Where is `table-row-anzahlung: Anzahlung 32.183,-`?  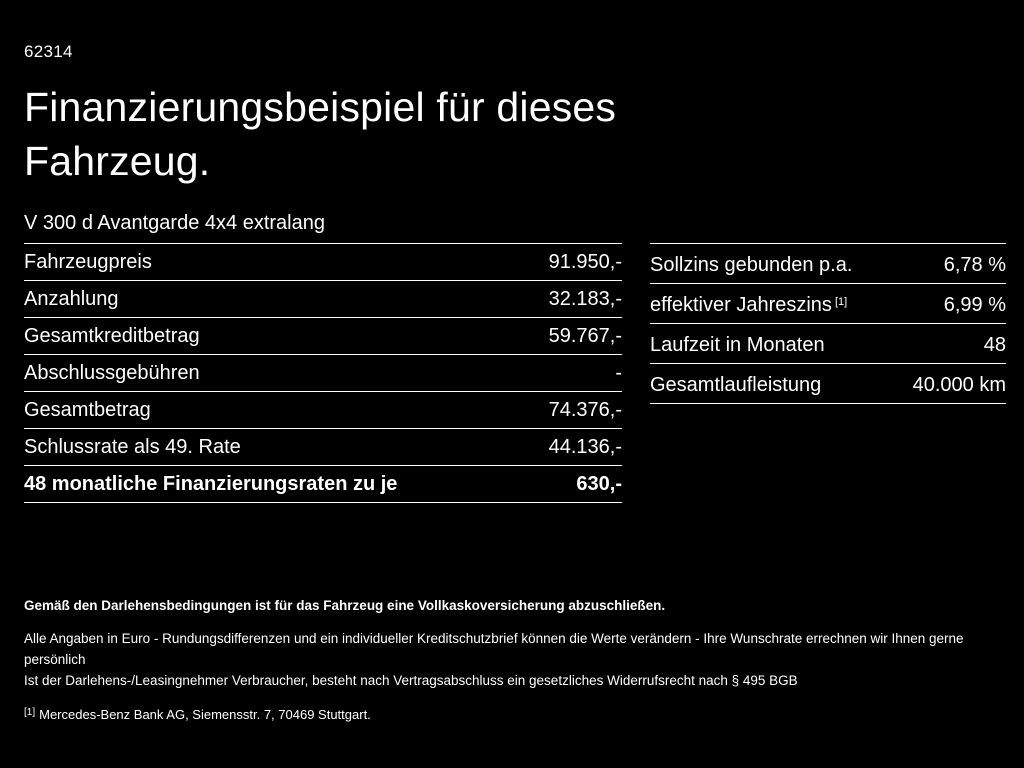 table-row-anzahlung: Anzahlung 32.183,- is located at coordinates (323, 298).